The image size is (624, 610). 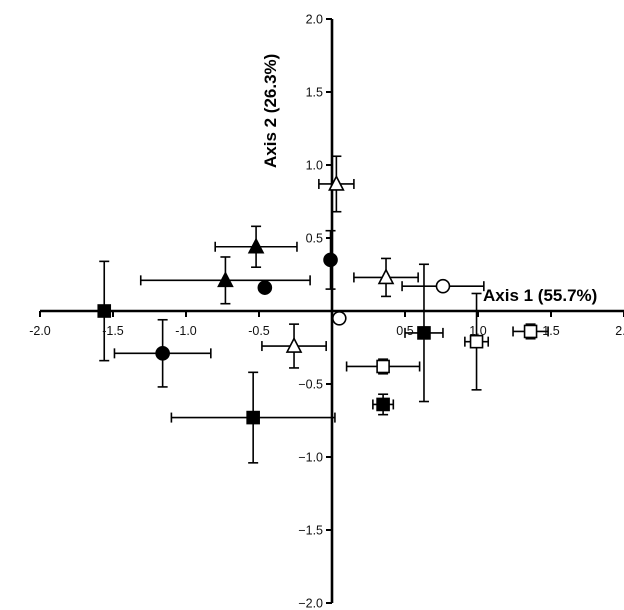 I want to click on y-tick-label: 1.0, so click(x=314, y=166).